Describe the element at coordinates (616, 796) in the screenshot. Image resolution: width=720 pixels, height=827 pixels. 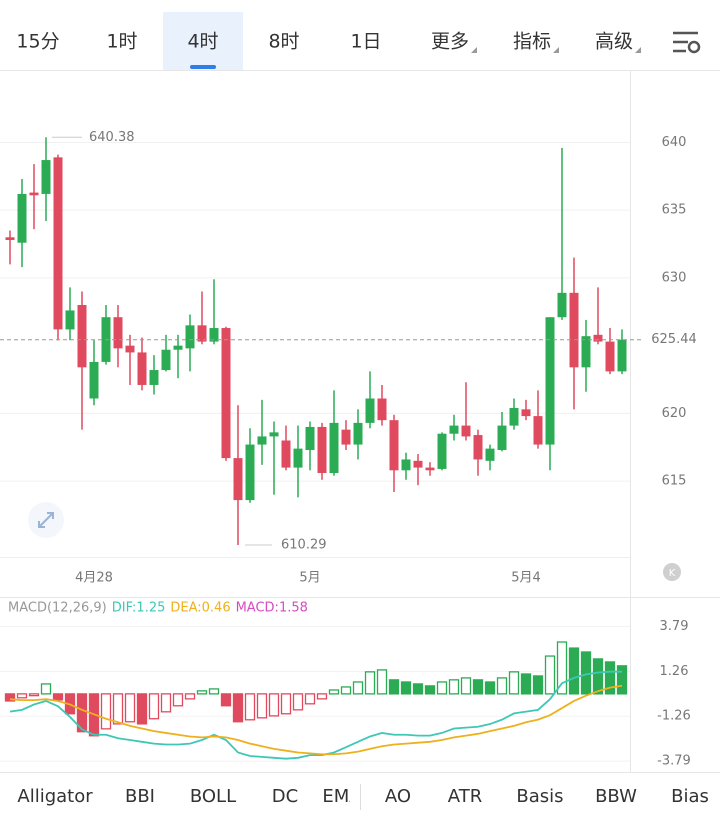
I see `indicator-tab: BBW` at that location.